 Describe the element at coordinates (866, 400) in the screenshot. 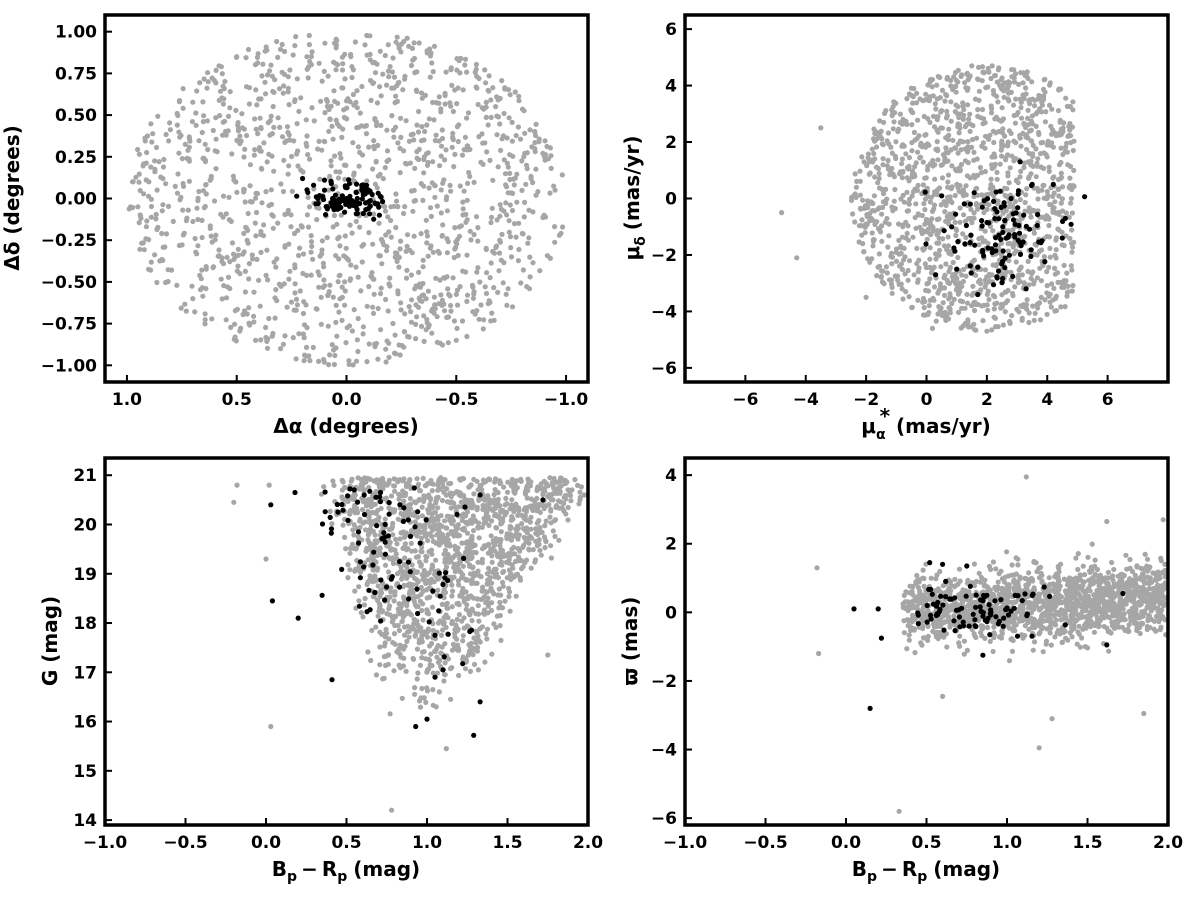

I see `x-tick-label: −2` at that location.